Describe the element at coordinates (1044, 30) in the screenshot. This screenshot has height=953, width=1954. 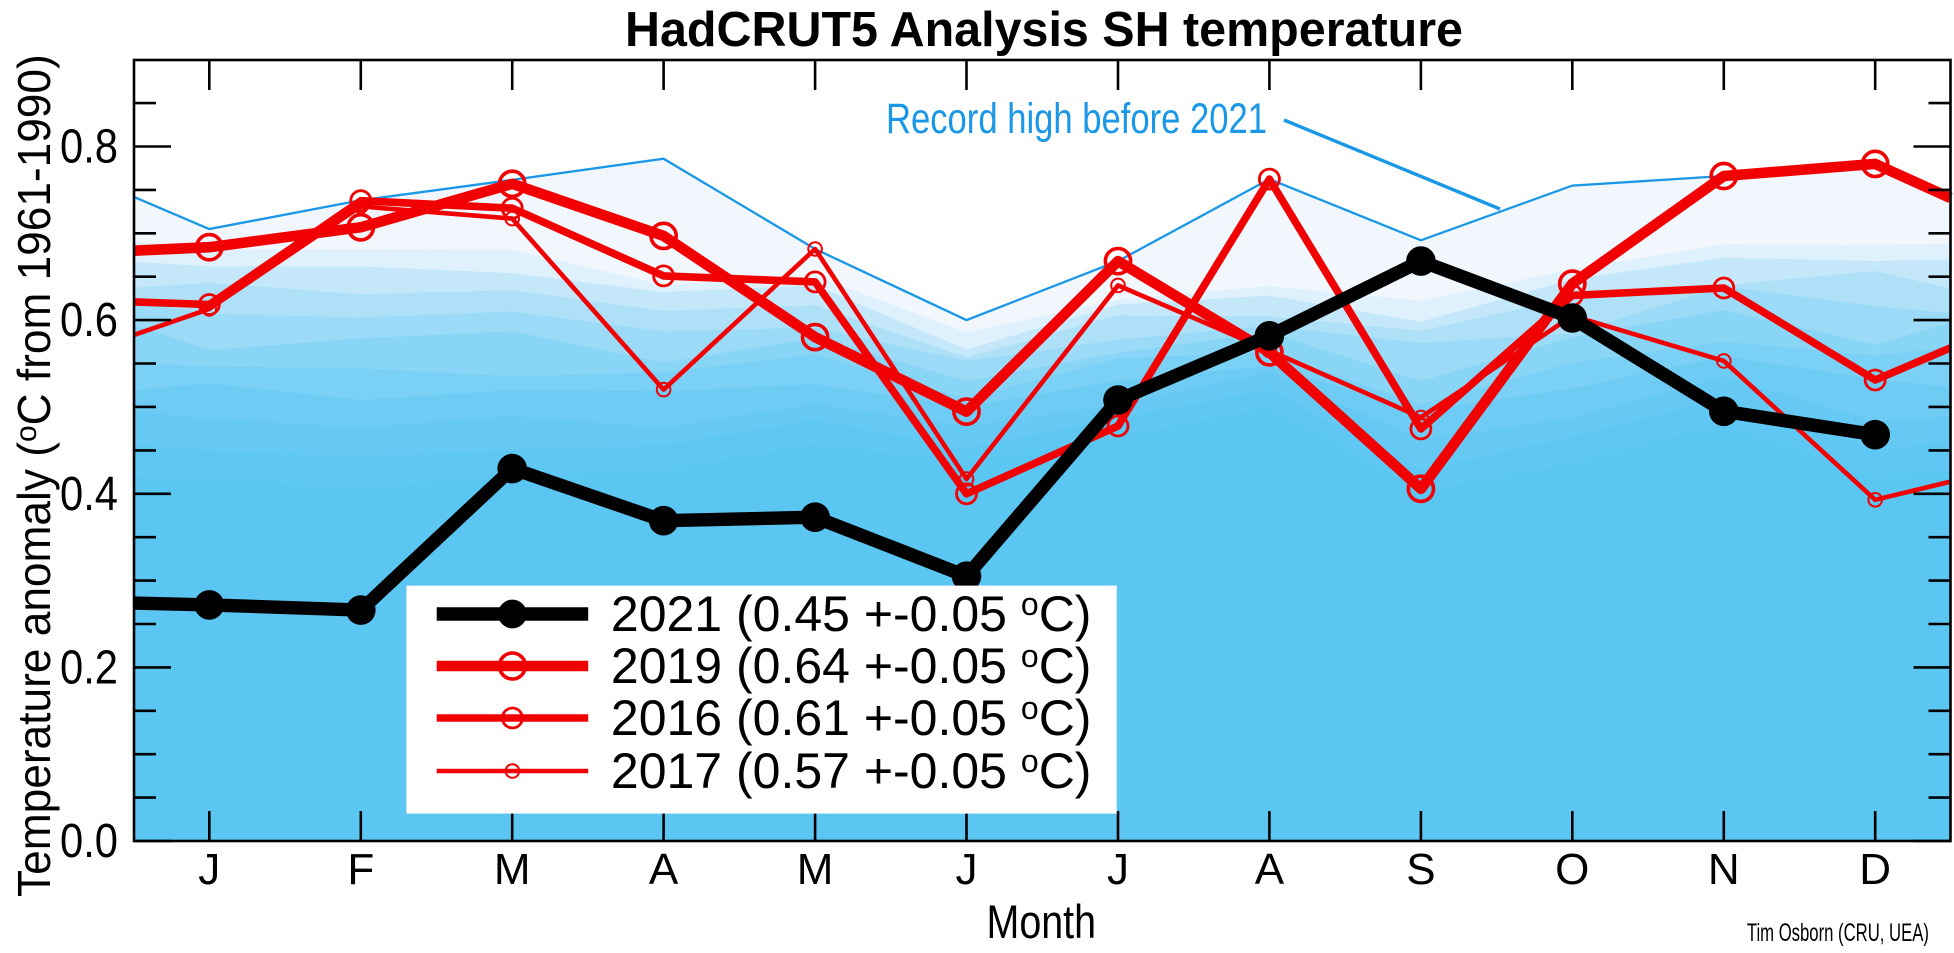
I see `svg-text:HadCRUT5 Analysis SH temperatu: HadCRUT5 Analysis SH temperature` at that location.